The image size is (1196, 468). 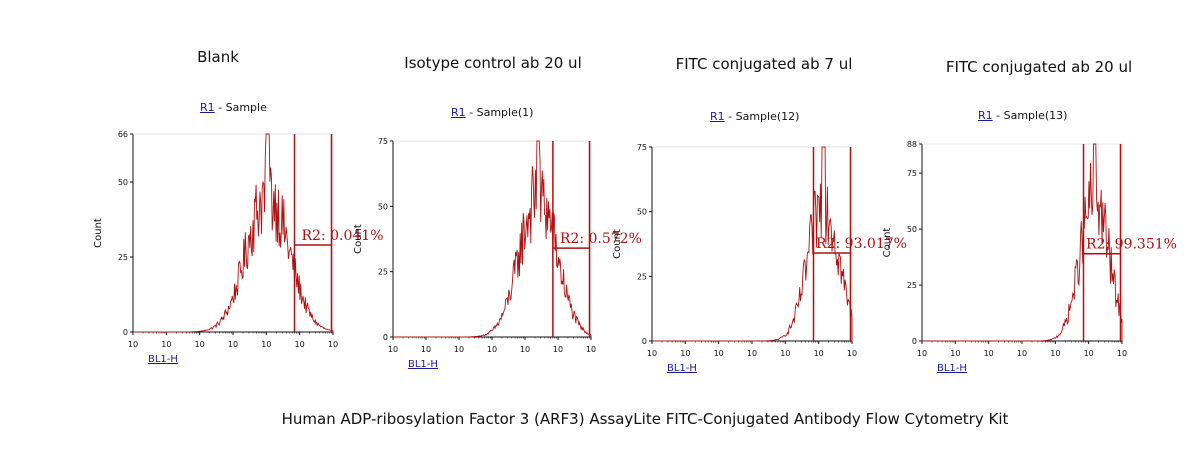 I want to click on gate-r2-label: R2: 0.041%, so click(x=343, y=236).